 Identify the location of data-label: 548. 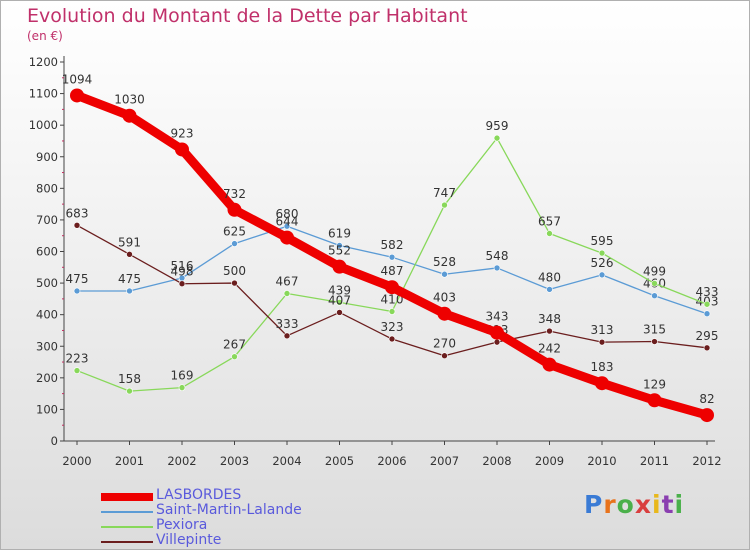
(497, 256).